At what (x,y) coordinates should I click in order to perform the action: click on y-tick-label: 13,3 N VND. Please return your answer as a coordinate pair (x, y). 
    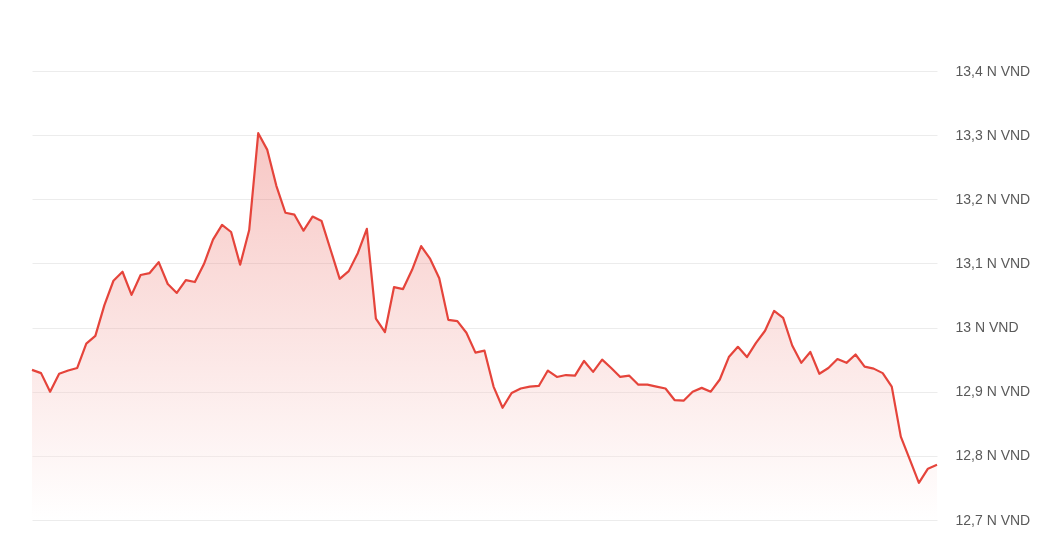
    Looking at the image, I should click on (993, 134).